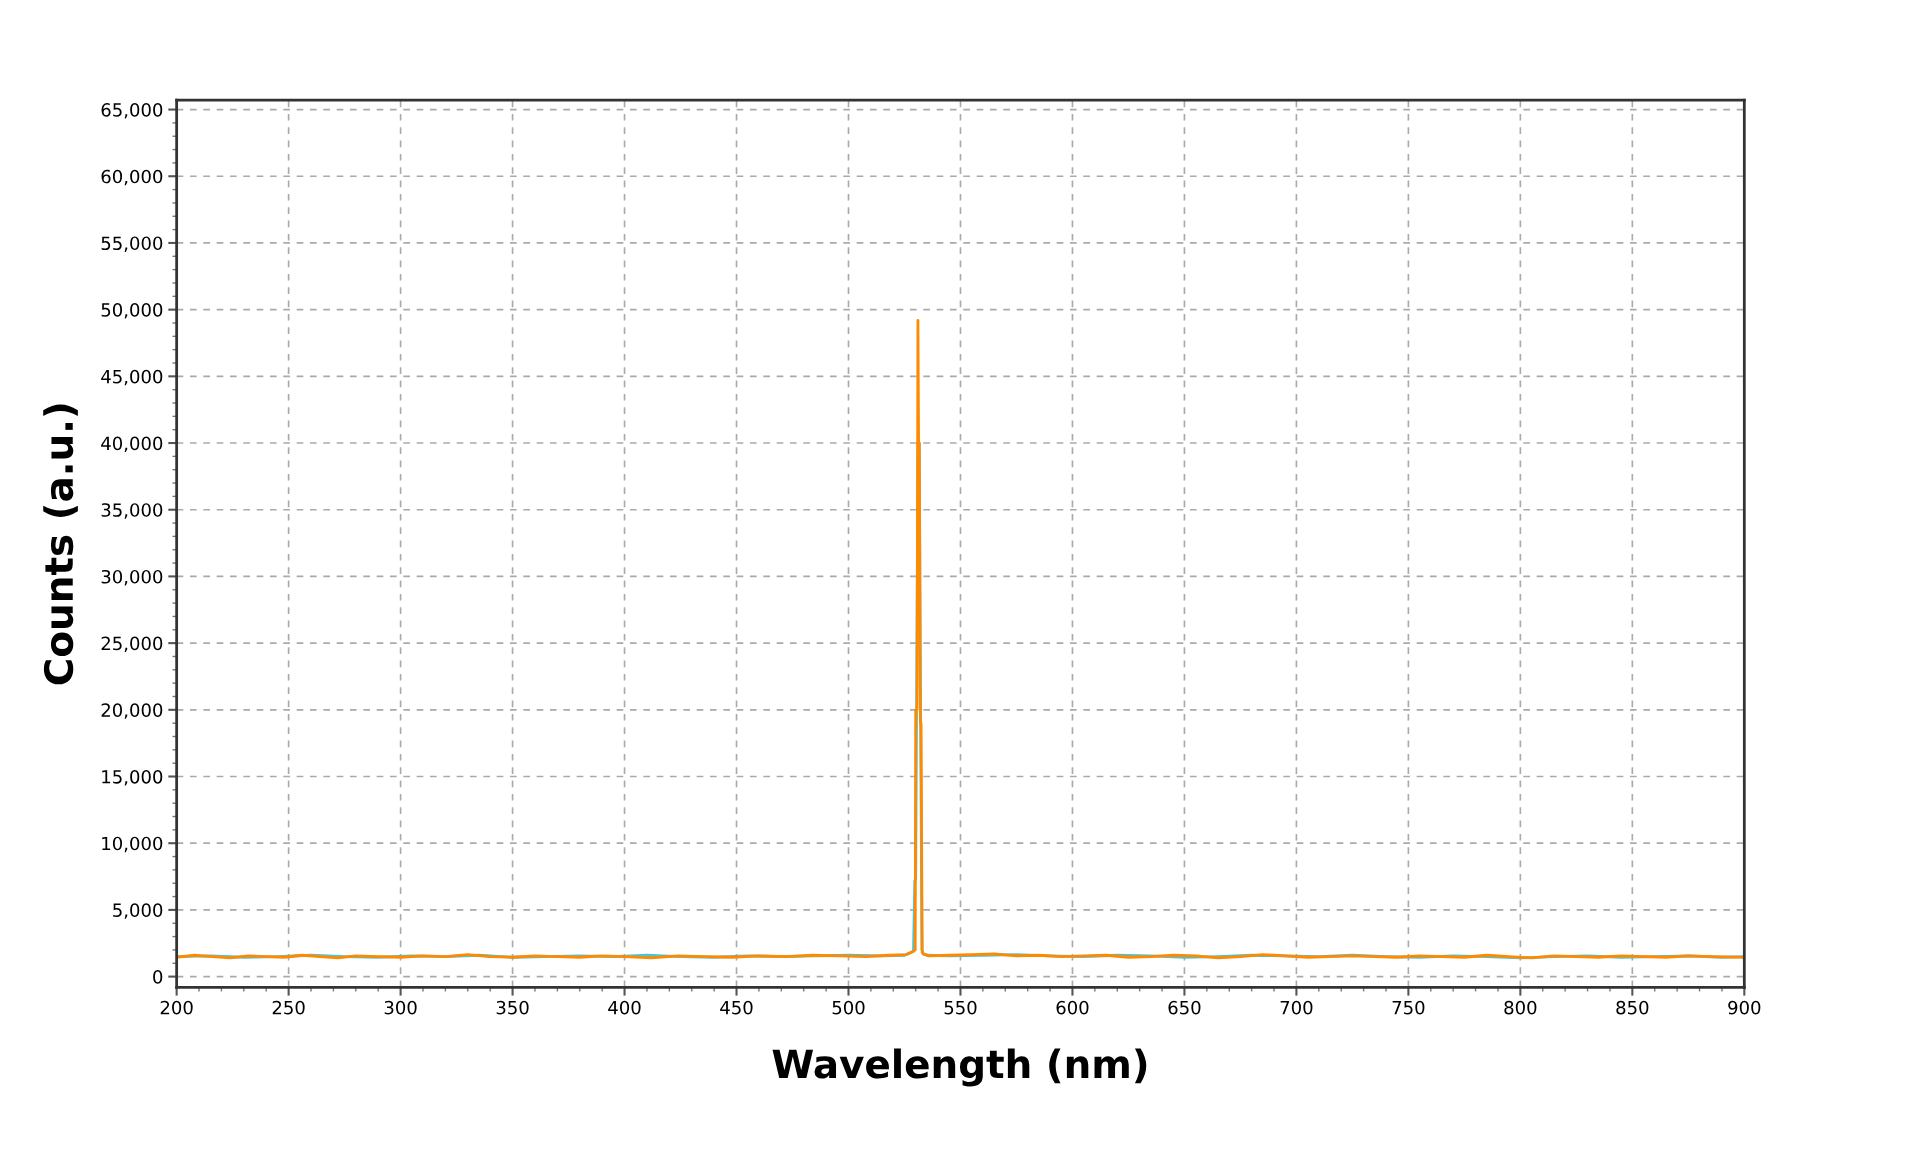 The width and height of the screenshot is (1920, 1152). I want to click on y-tick-label: 55,000, so click(132, 244).